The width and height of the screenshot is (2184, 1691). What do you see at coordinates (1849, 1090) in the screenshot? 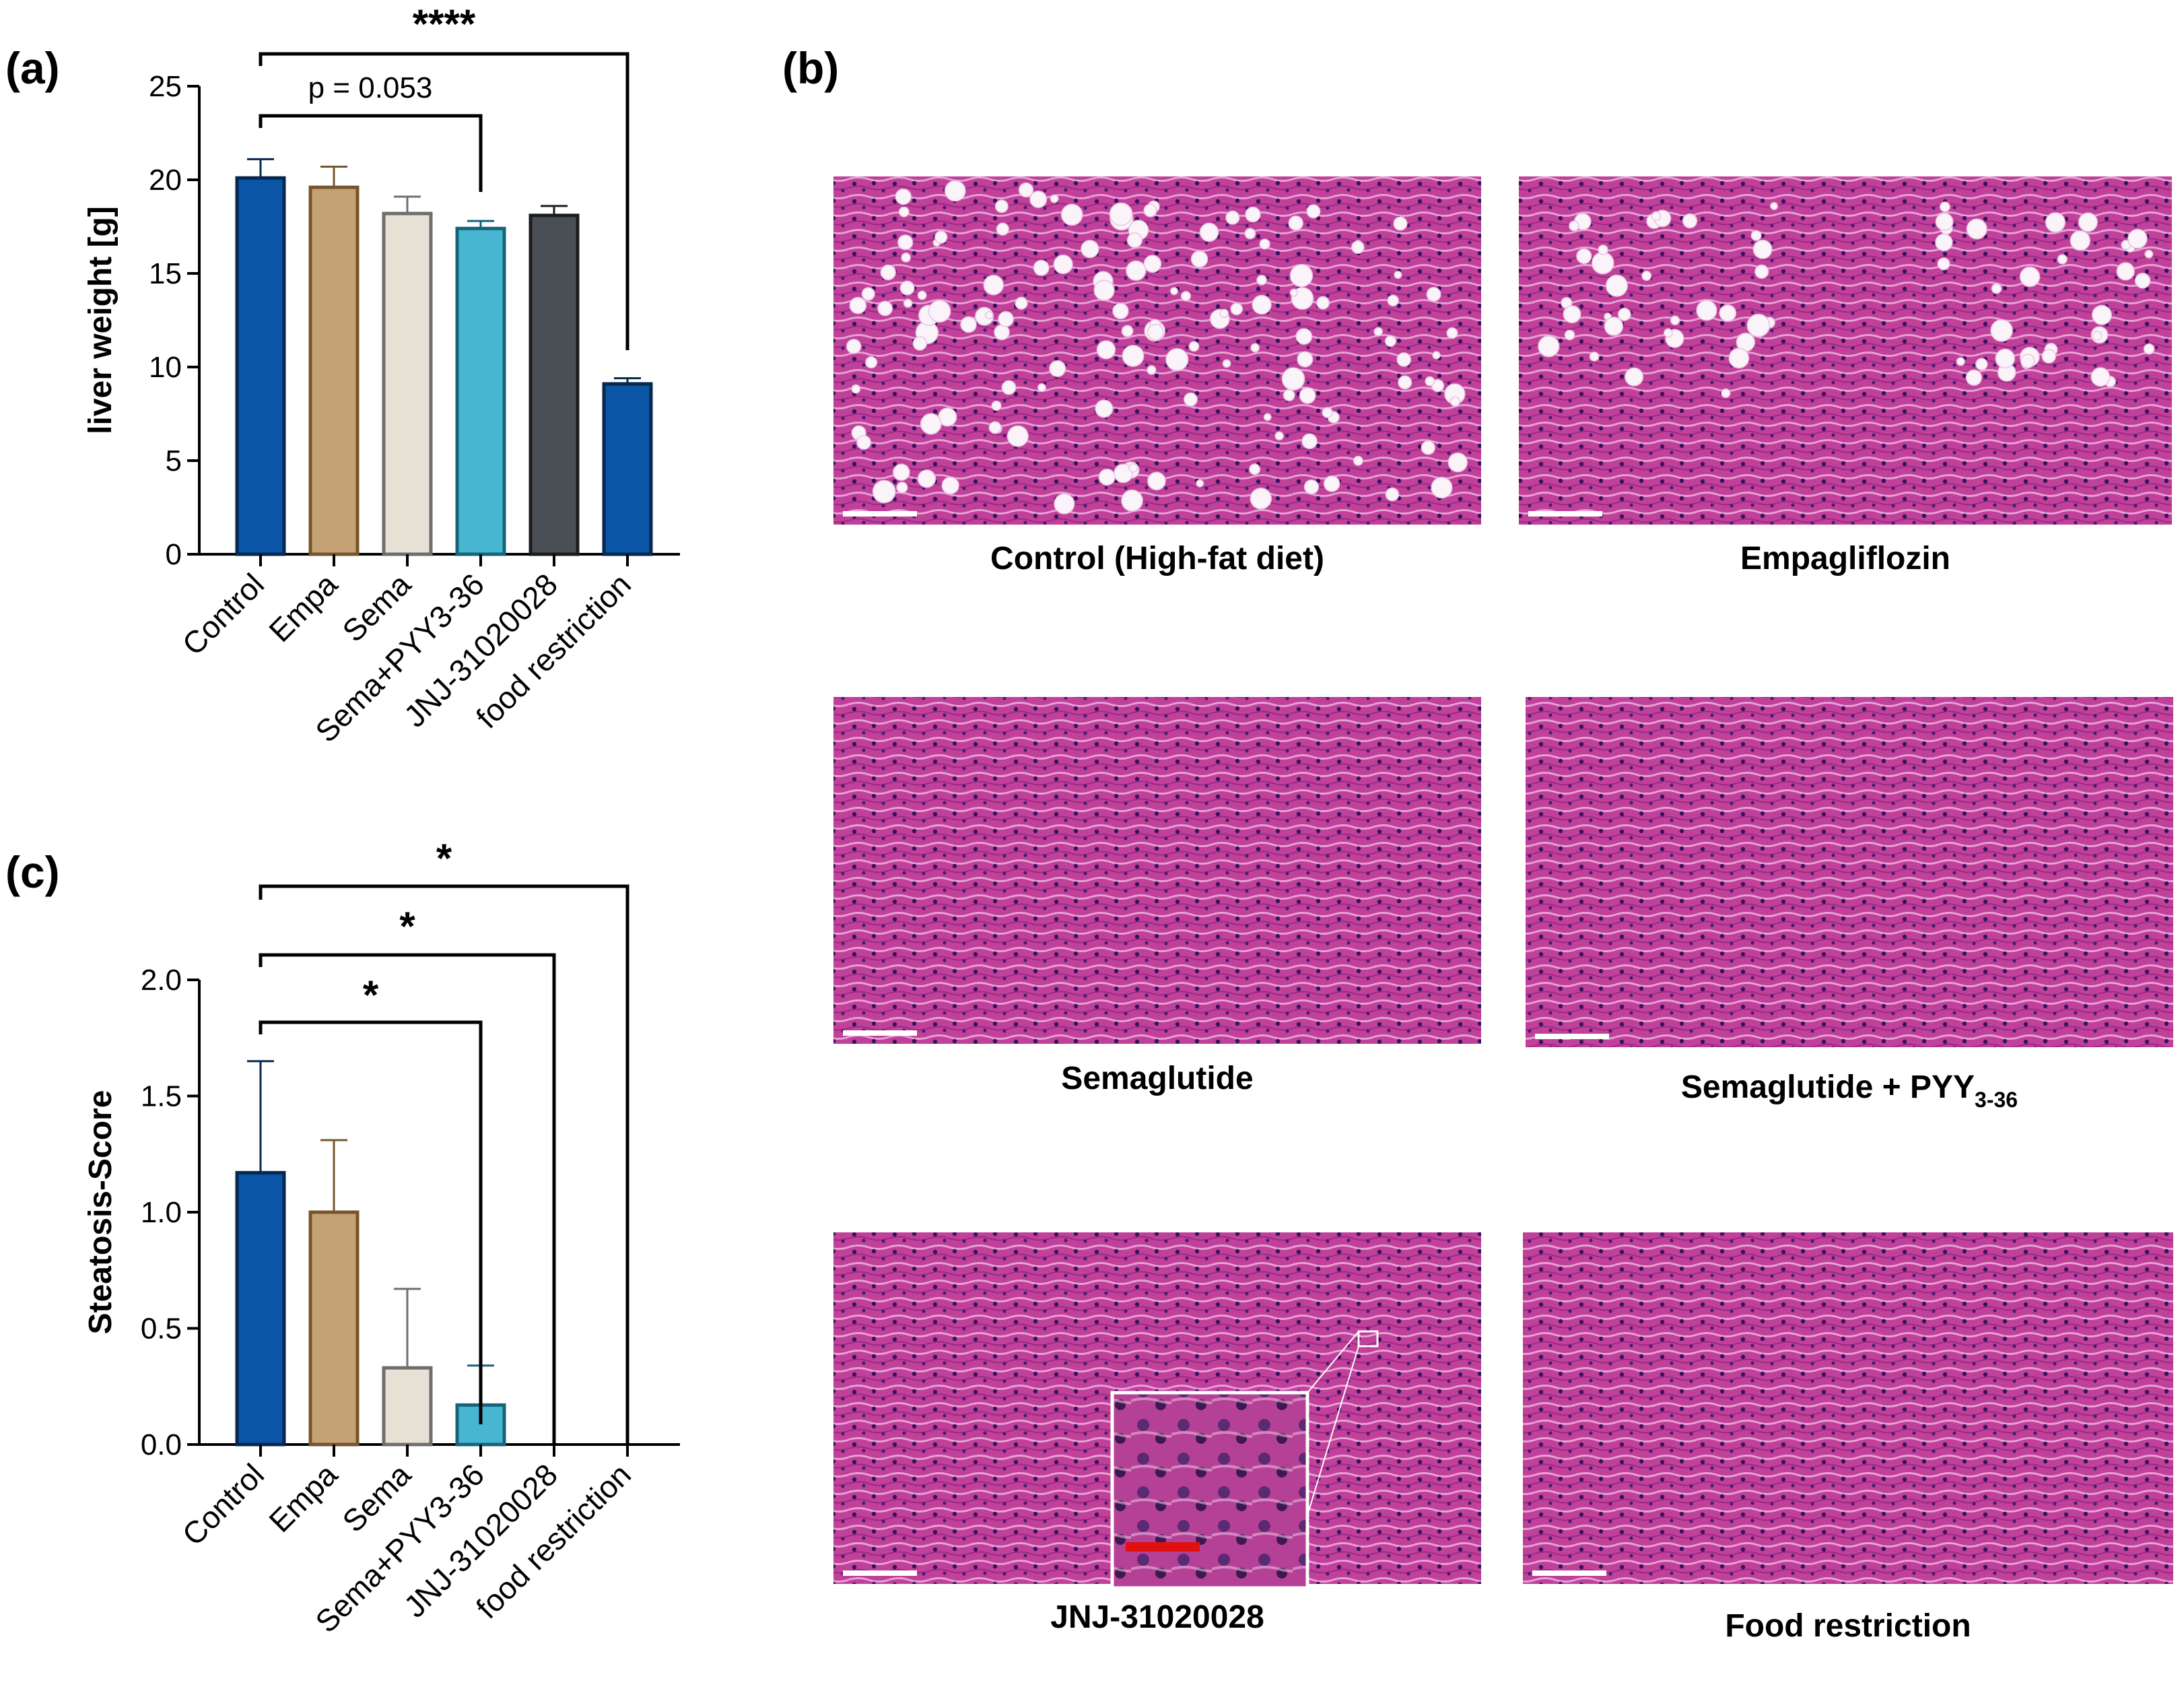
I see `histology-caption: Semaglutide + PYY3-36` at bounding box center [1849, 1090].